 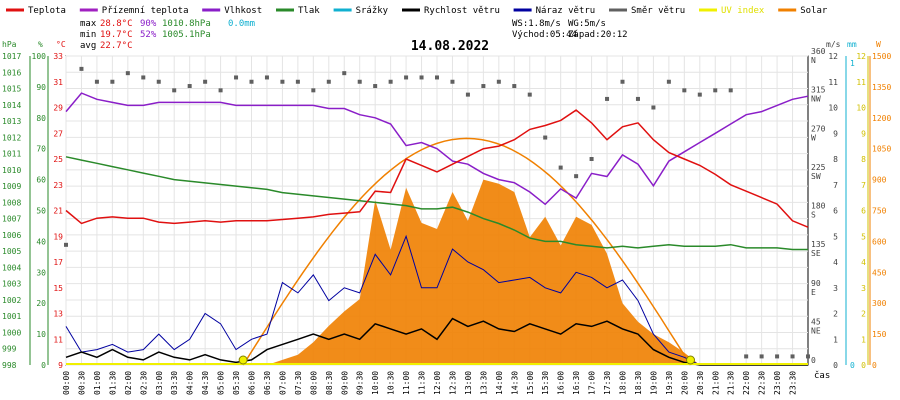 I want to click on x-tick-45: 22:30, so click(x=762, y=383).